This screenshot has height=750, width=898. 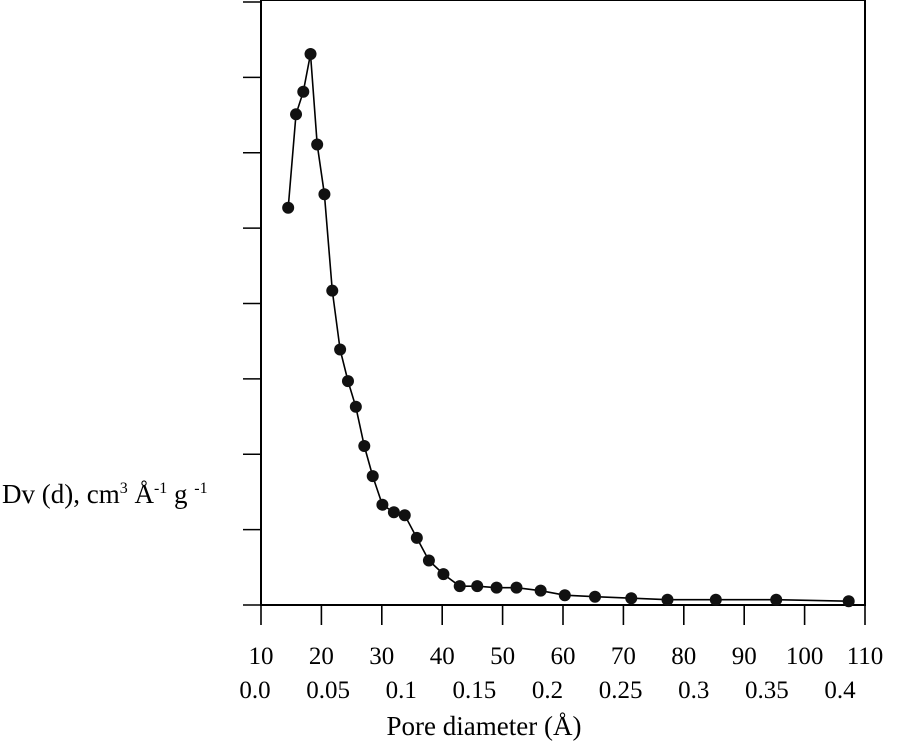 What do you see at coordinates (61, 494) in the screenshot?
I see `y-axis-label-prefix: Dv (d), cm` at bounding box center [61, 494].